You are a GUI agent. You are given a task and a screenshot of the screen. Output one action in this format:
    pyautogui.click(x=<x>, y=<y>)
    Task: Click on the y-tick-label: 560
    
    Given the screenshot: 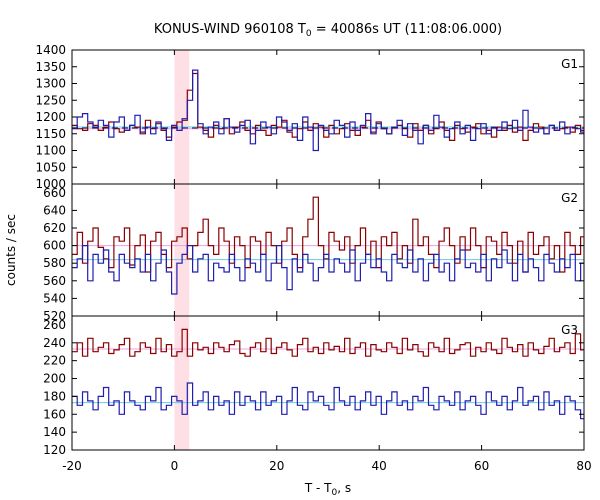 What is the action you would take?
    pyautogui.click(x=54, y=281)
    